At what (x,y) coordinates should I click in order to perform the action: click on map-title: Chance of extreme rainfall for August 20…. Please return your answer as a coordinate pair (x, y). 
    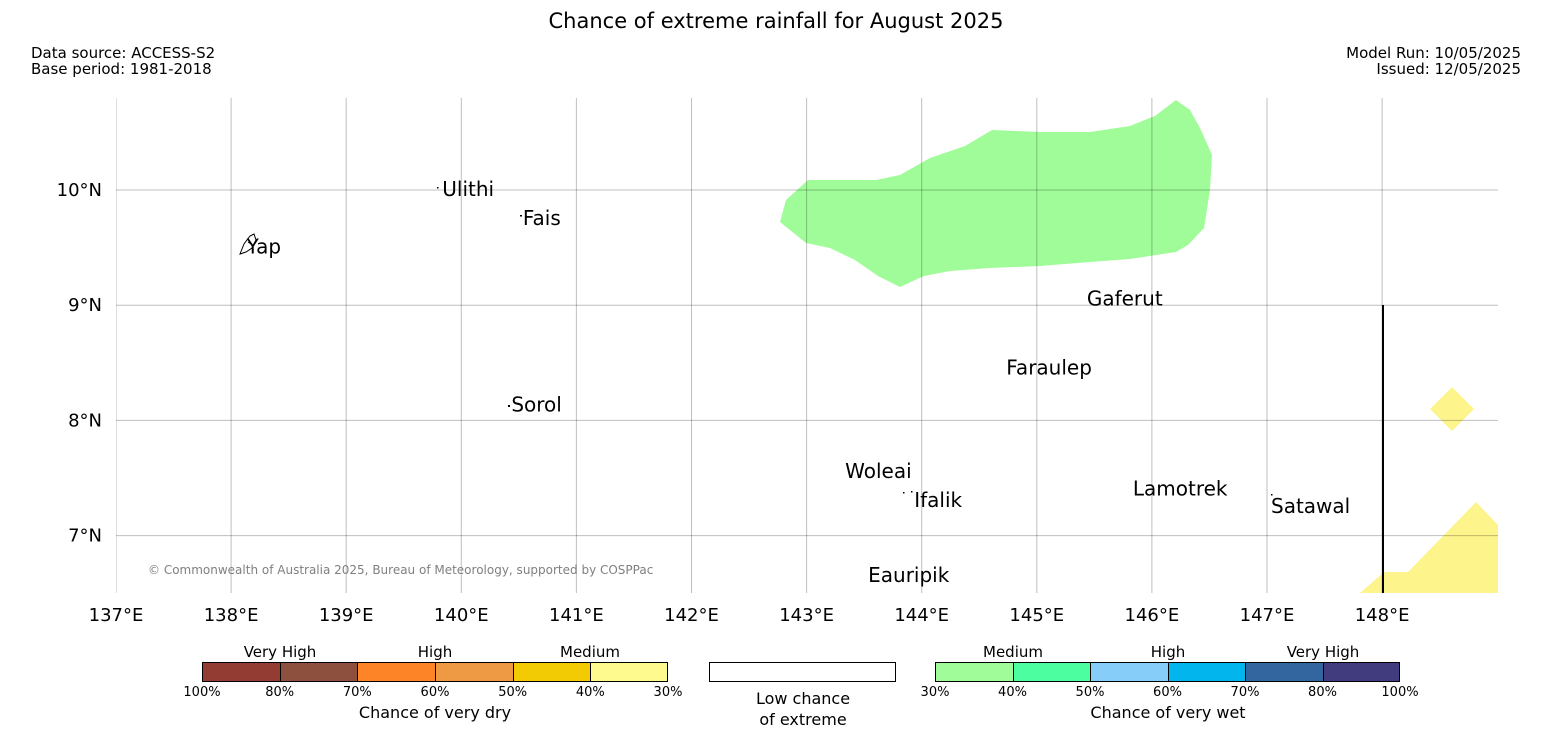
    Looking at the image, I should click on (776, 21).